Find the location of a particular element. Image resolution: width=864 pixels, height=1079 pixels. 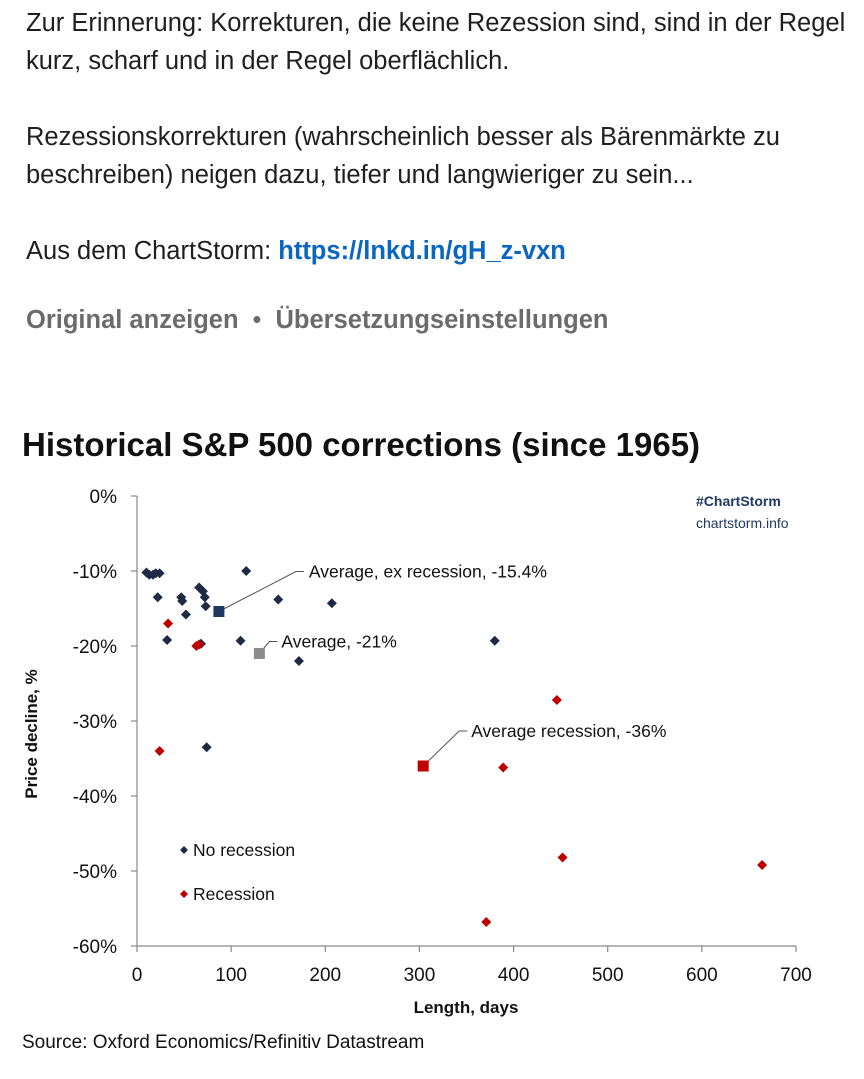

x-tick-label: 300 is located at coordinates (420, 975).